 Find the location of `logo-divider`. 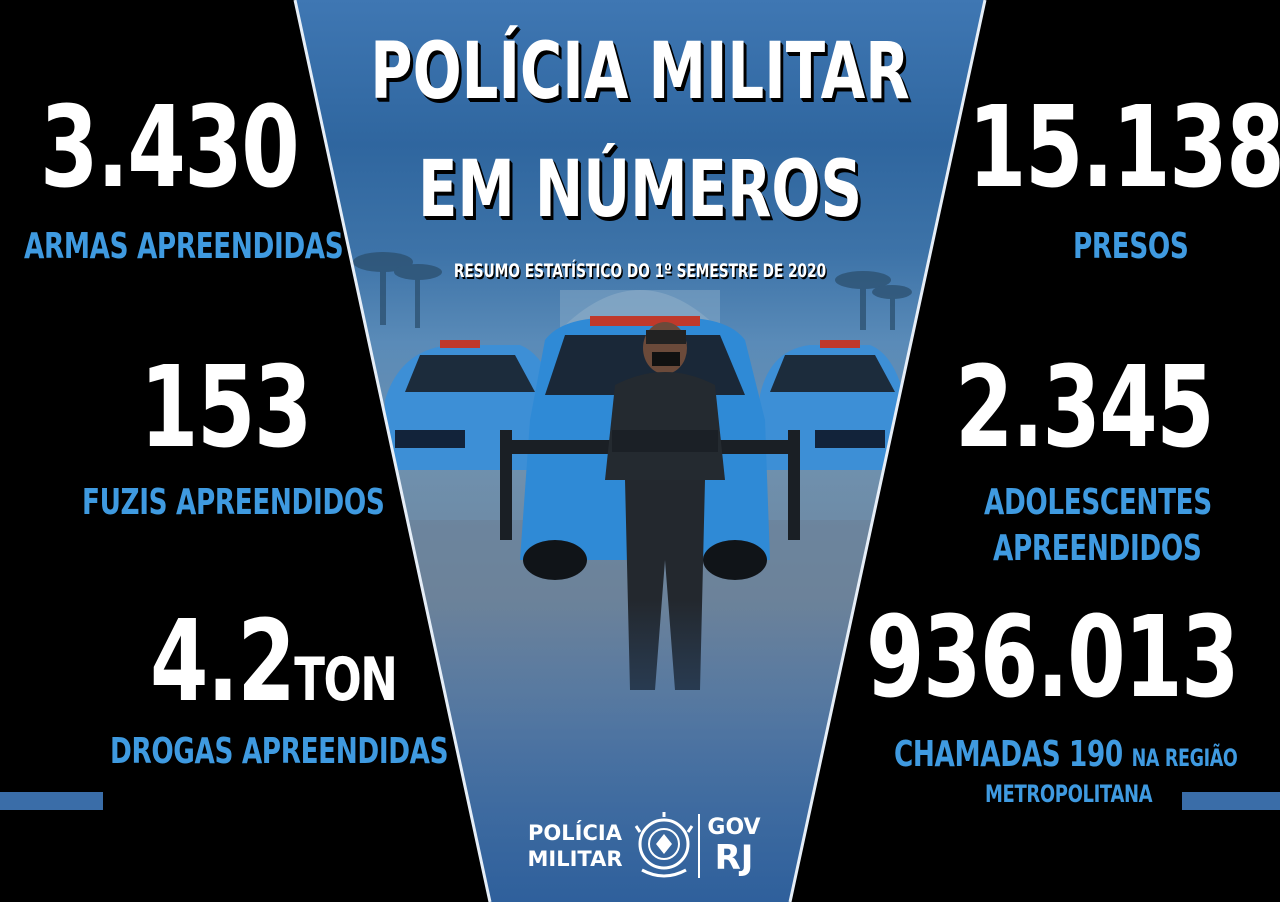

logo-divider is located at coordinates (699, 846).